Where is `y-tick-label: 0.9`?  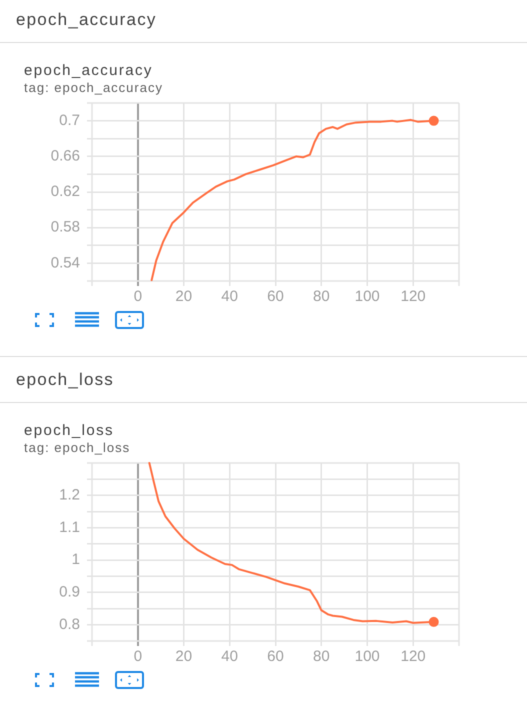 y-tick-label: 0.9 is located at coordinates (69, 592).